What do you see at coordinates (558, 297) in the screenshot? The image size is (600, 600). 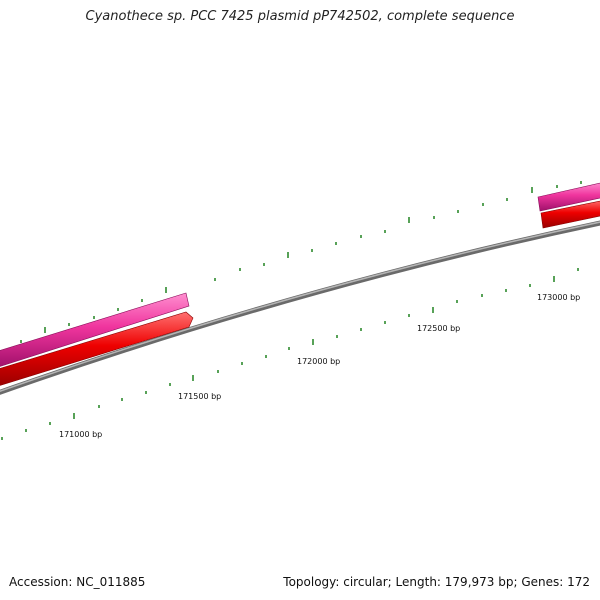 I see `ruler-label: 173000 bp` at bounding box center [558, 297].